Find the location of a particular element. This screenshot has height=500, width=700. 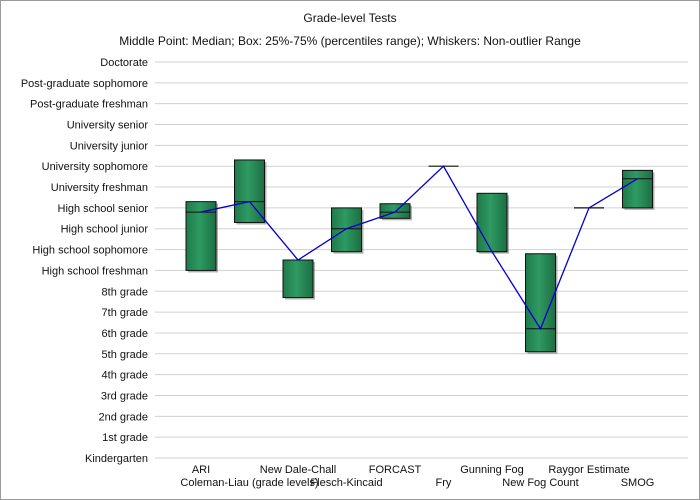

y-tick-label: High school sophomore is located at coordinates (90, 251).